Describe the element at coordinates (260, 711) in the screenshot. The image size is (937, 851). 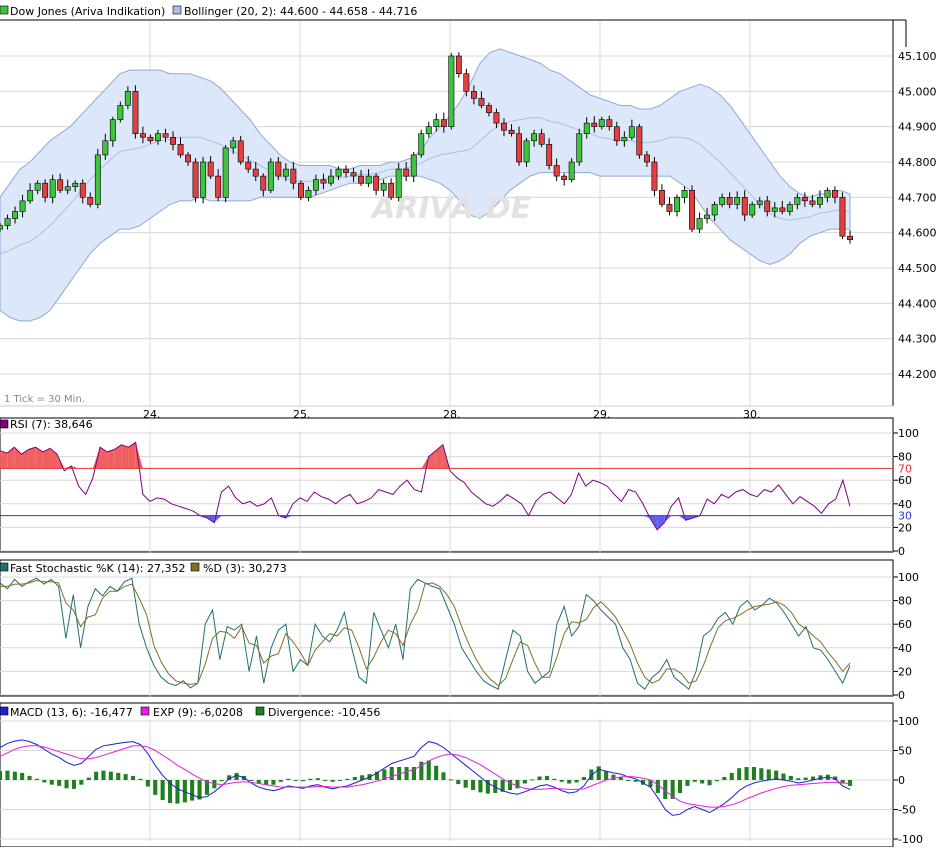
I see `legend-swatch-divergence` at that location.